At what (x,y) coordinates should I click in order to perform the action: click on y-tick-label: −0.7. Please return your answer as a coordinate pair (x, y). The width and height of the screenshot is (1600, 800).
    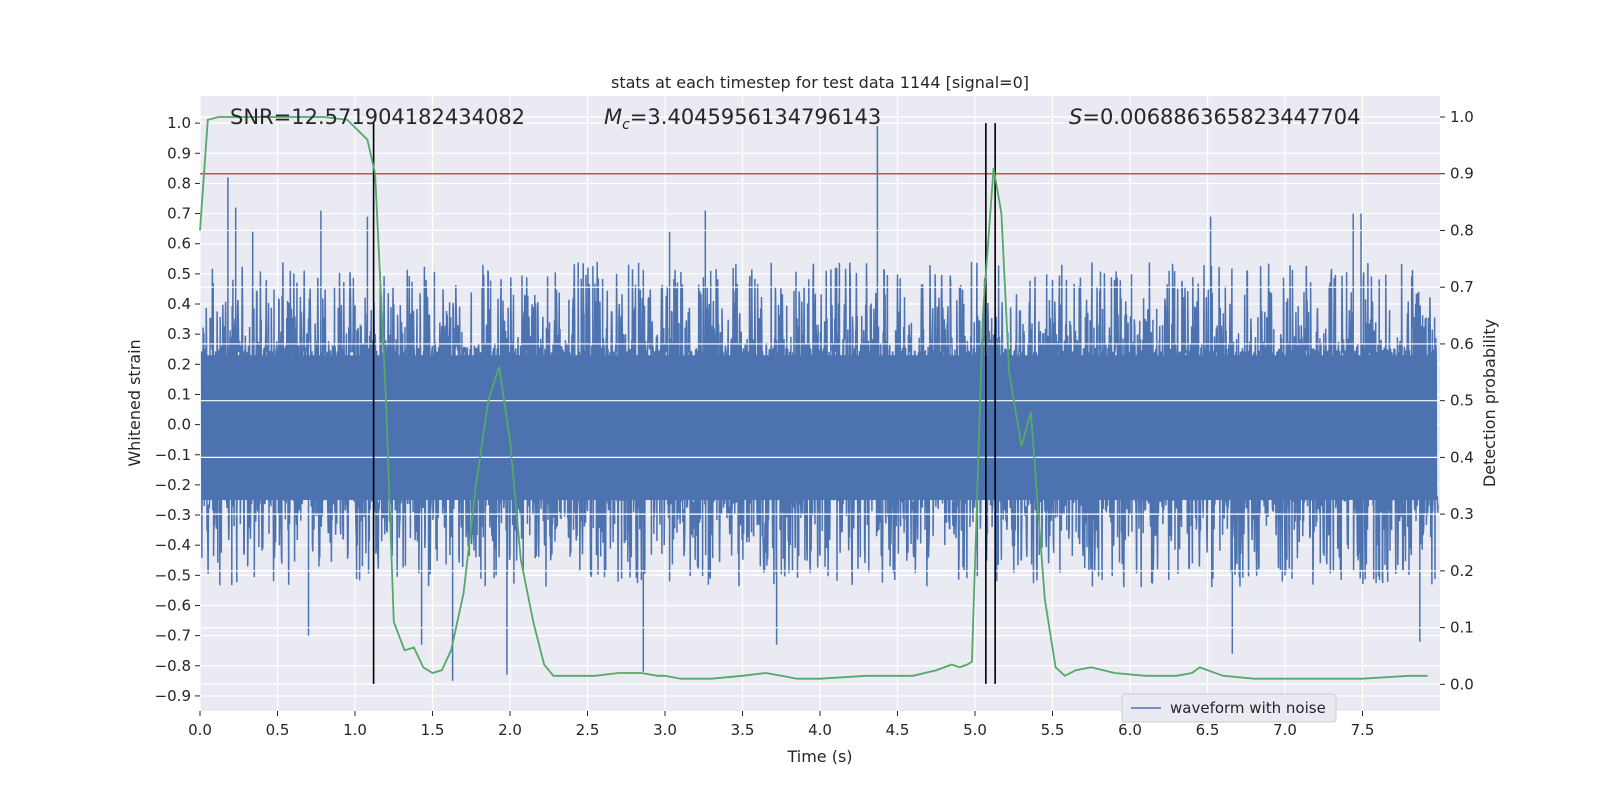
    Looking at the image, I should click on (173, 636).